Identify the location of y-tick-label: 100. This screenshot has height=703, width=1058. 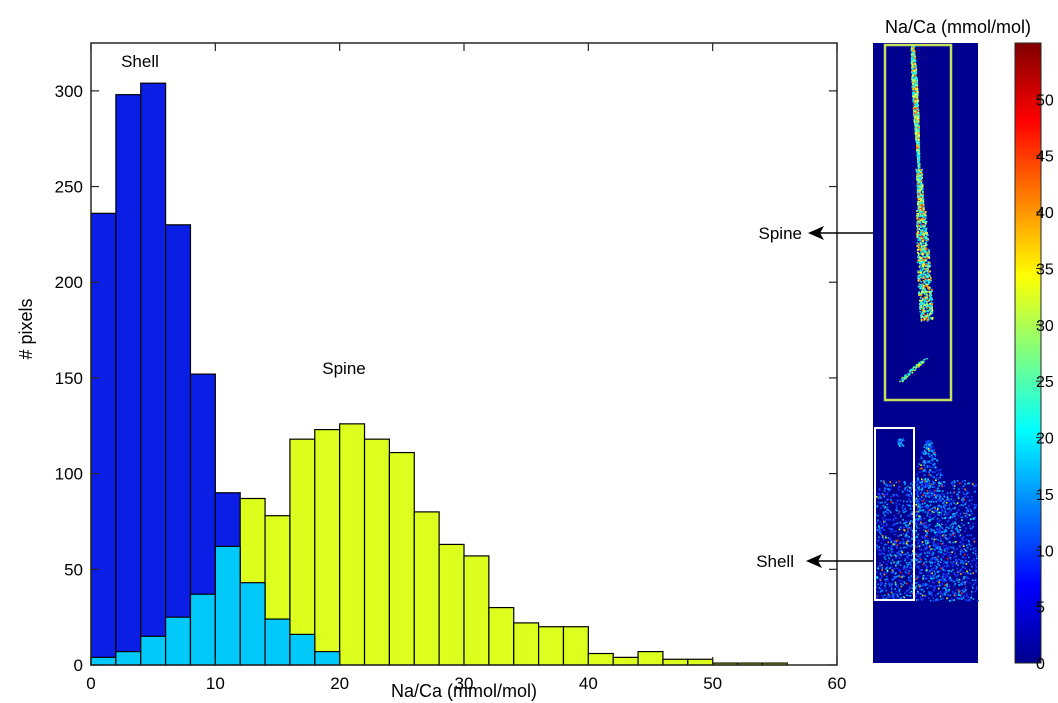
(69, 474).